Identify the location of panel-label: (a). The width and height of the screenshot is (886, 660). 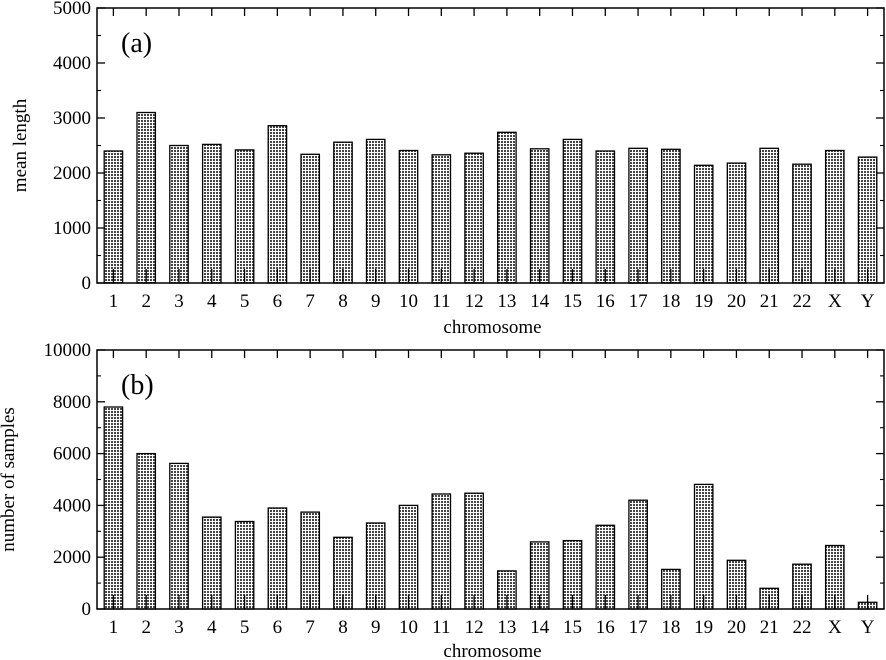
(136, 43).